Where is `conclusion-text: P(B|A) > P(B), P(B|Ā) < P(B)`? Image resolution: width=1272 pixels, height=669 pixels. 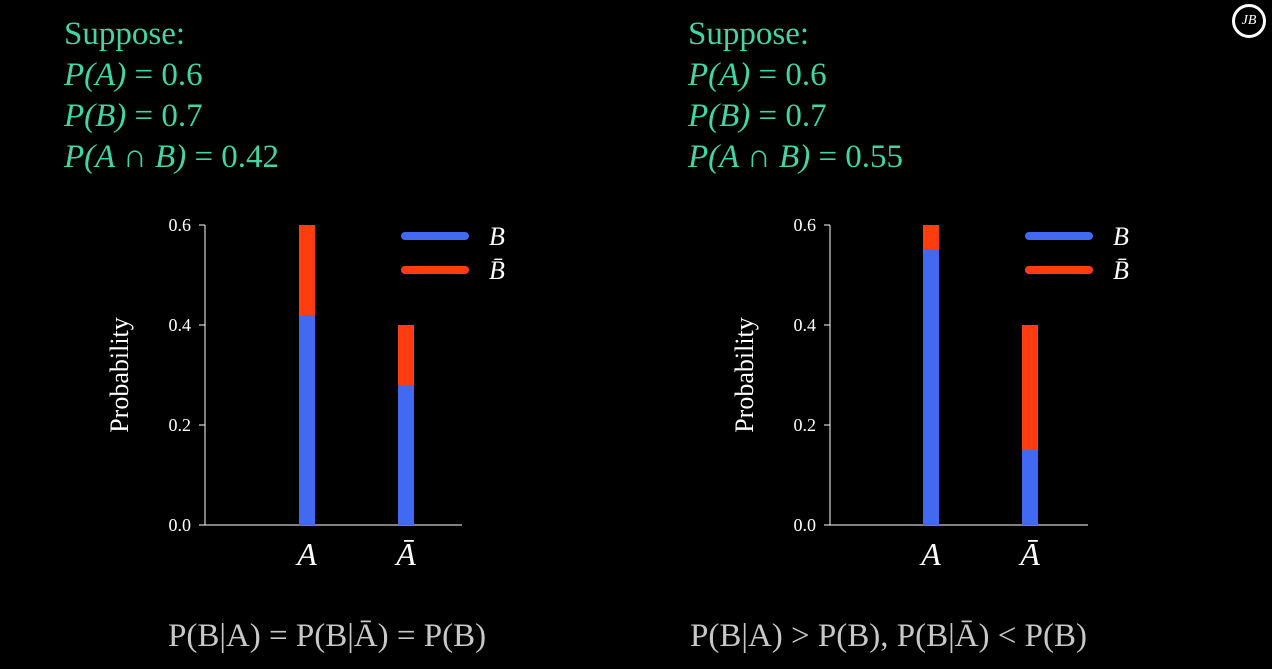
conclusion-text: P(B|A) > P(B), P(B|Ā) < P(B) is located at coordinates (888, 636).